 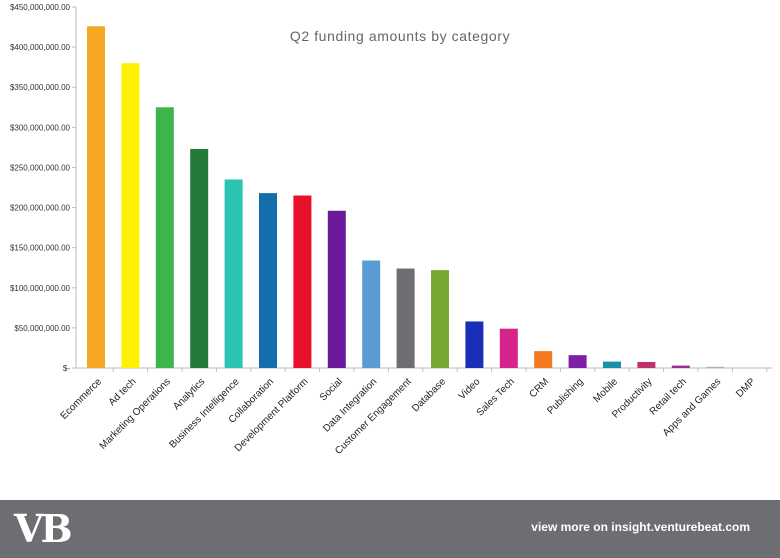 What do you see at coordinates (135, 413) in the screenshot?
I see `x-tick-label: Marketing Operations` at bounding box center [135, 413].